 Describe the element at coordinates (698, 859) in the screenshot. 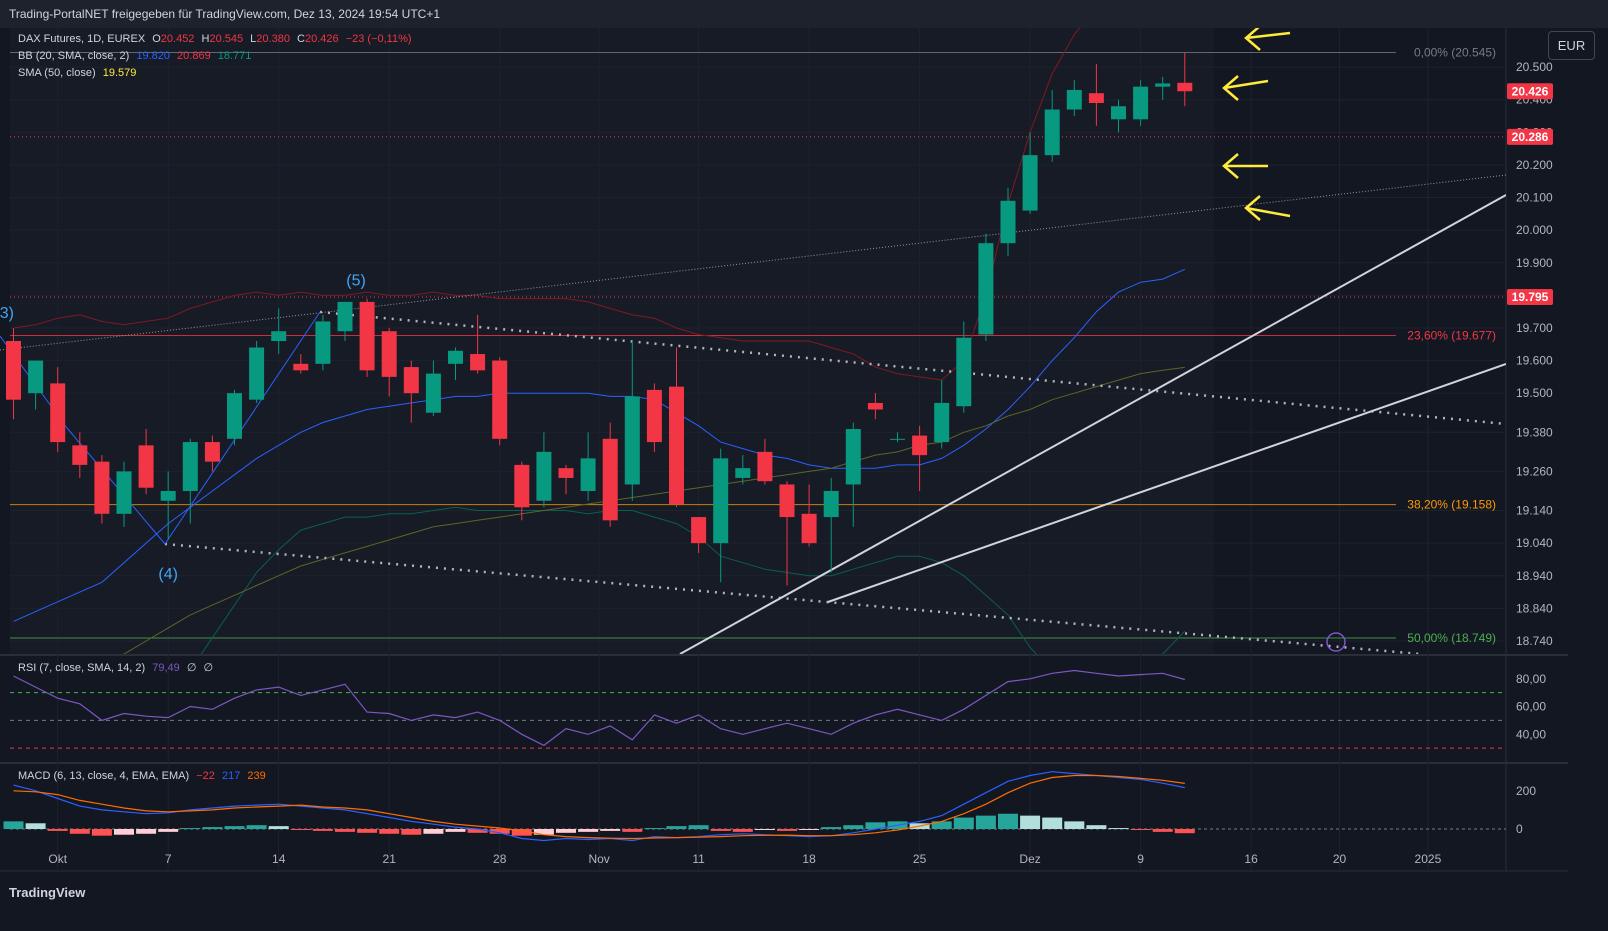

I see `x-tick-label: 11` at that location.